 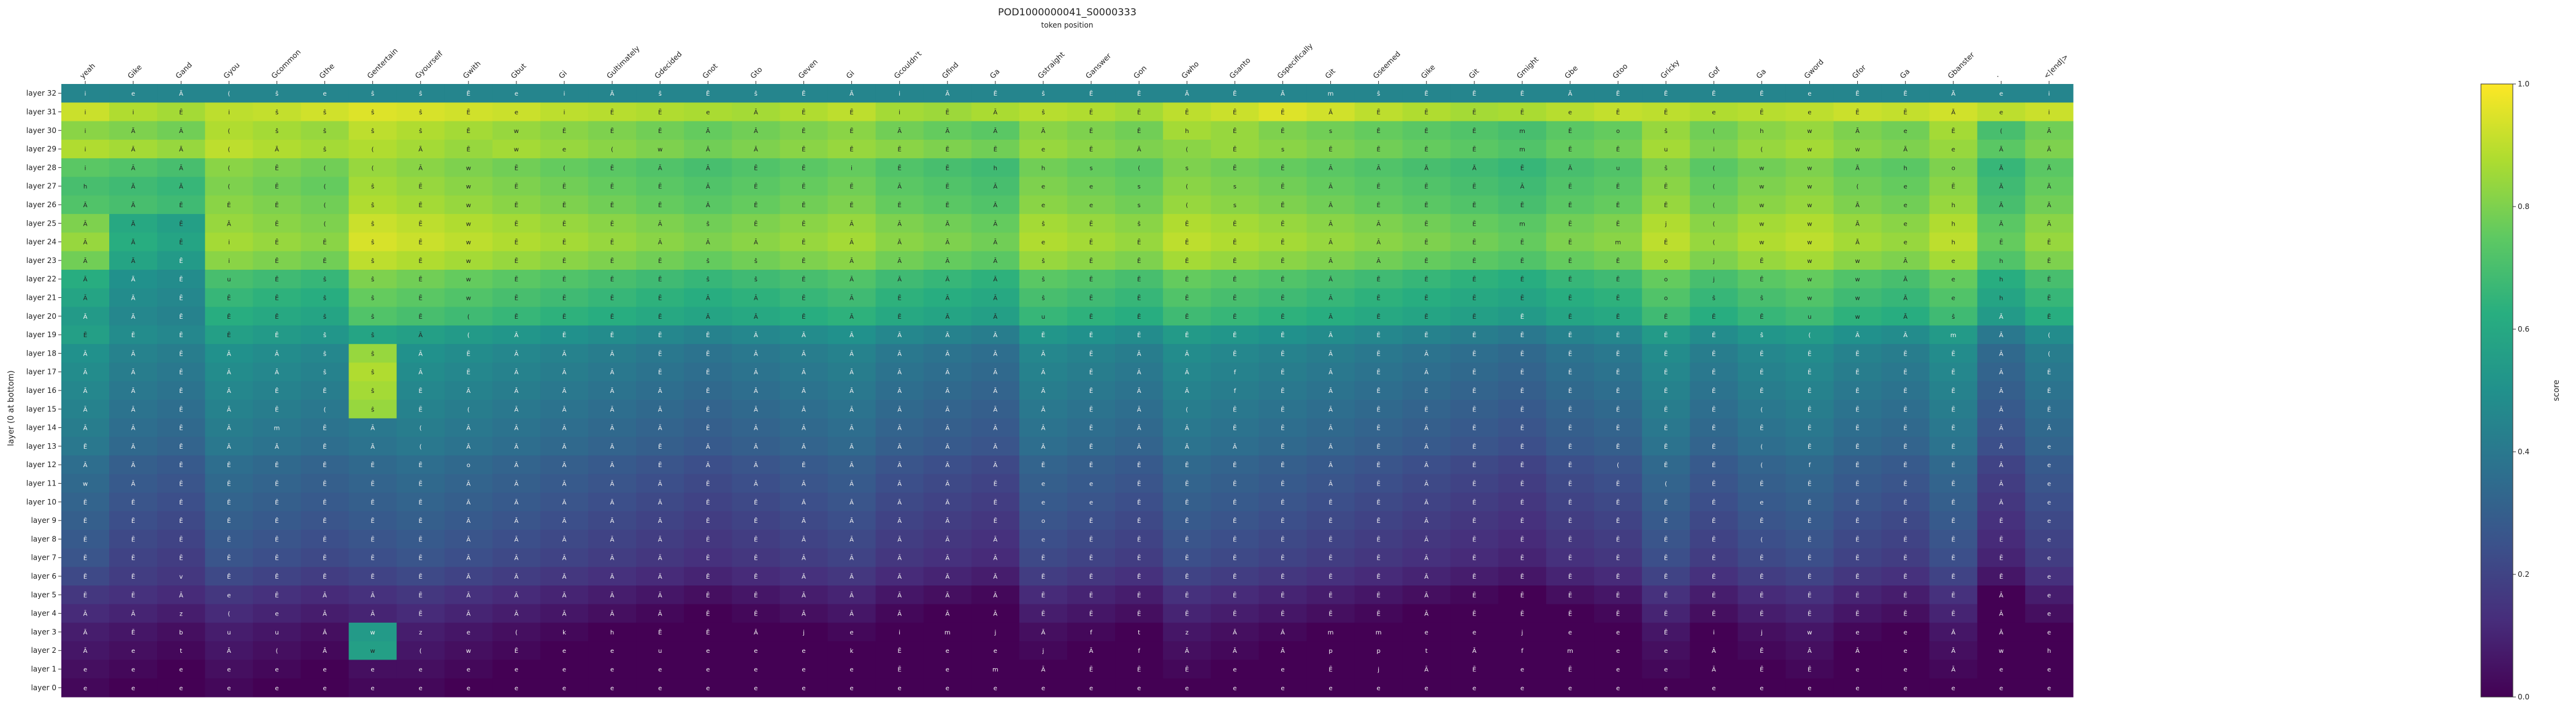 I want to click on cell-label: u, so click(x=1809, y=317).